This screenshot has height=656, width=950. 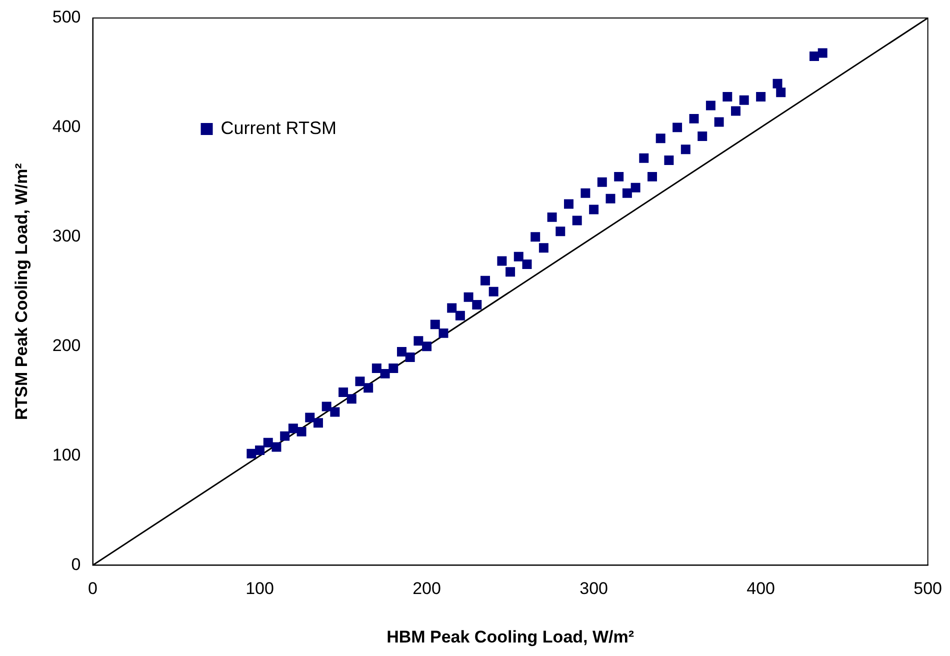 I want to click on x-tick-label: 200, so click(x=426, y=588).